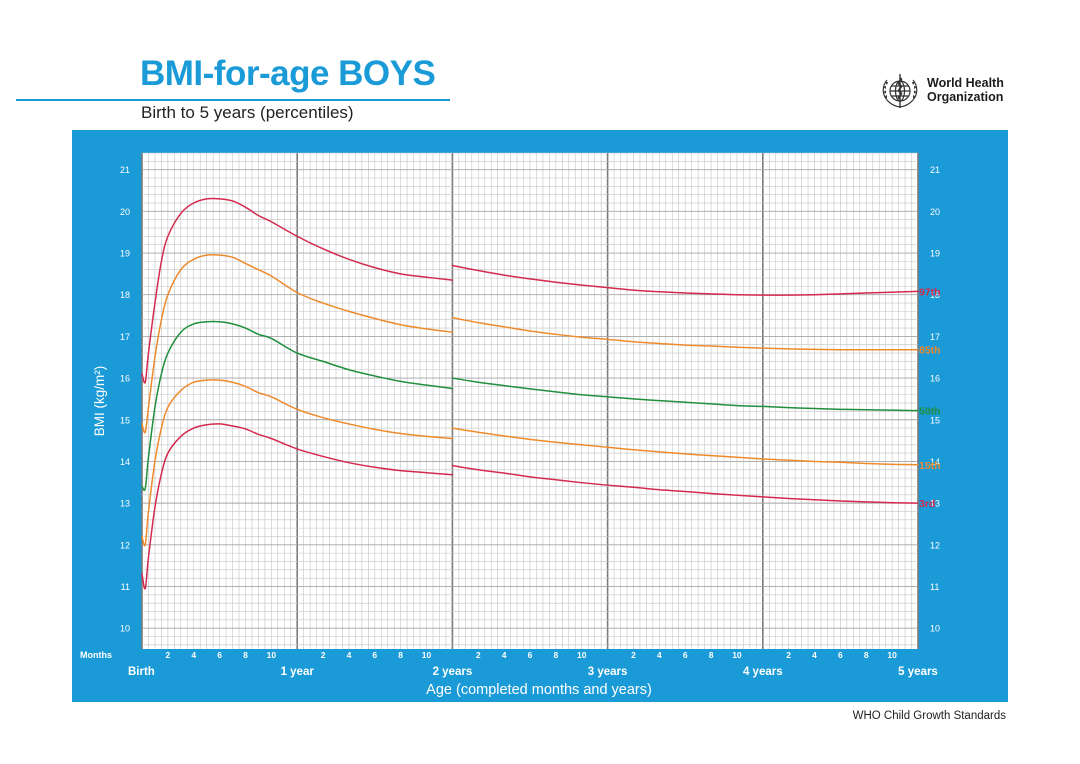  I want to click on series-label-50th: 50th, so click(930, 412).